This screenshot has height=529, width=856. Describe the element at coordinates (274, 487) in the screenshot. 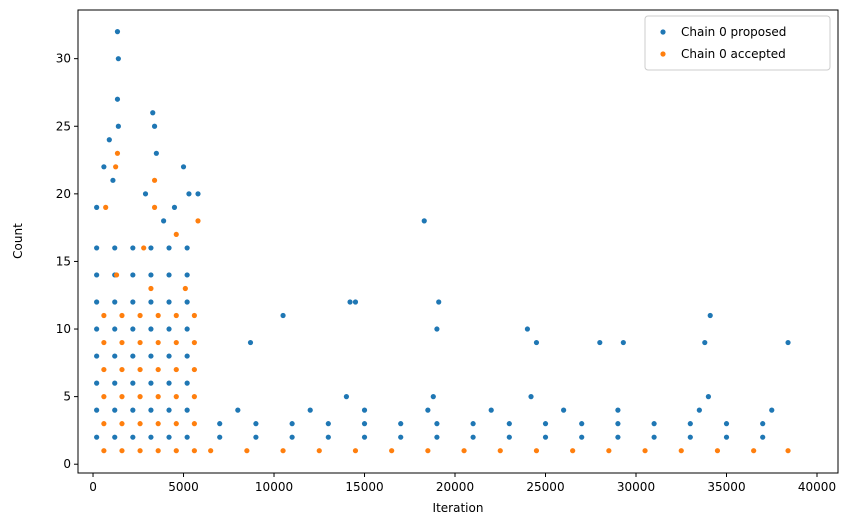

I see `x-tick-label: 10000` at that location.